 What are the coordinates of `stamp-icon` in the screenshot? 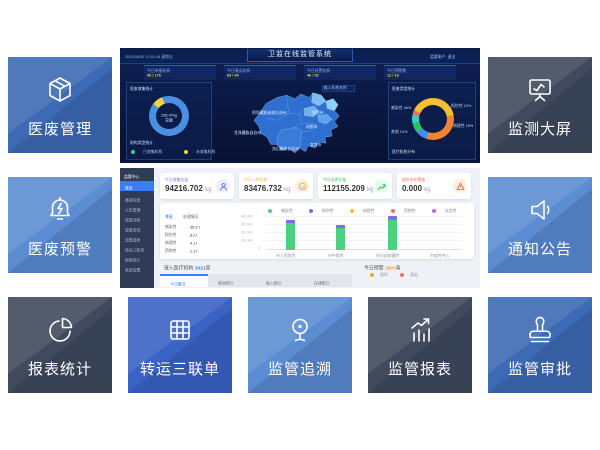 It's located at (540, 329).